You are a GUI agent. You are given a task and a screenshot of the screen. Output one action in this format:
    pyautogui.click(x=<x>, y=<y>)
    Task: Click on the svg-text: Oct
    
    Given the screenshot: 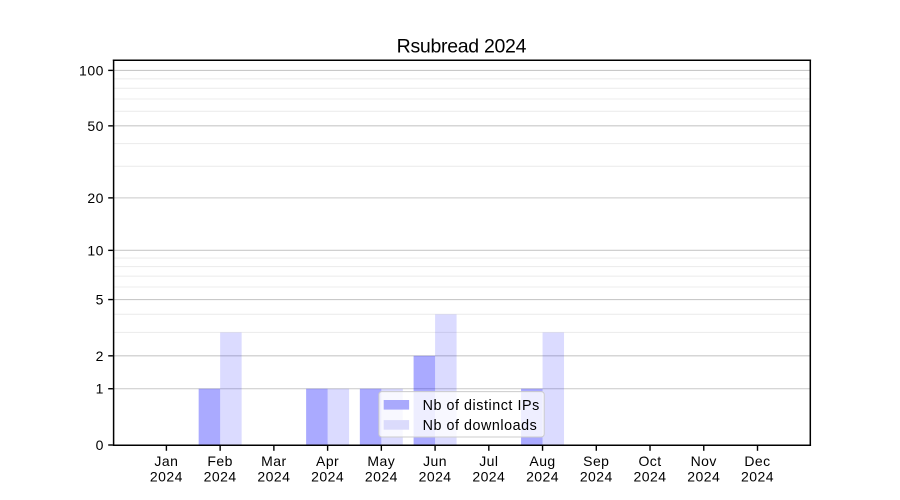 What is the action you would take?
    pyautogui.click(x=649, y=461)
    